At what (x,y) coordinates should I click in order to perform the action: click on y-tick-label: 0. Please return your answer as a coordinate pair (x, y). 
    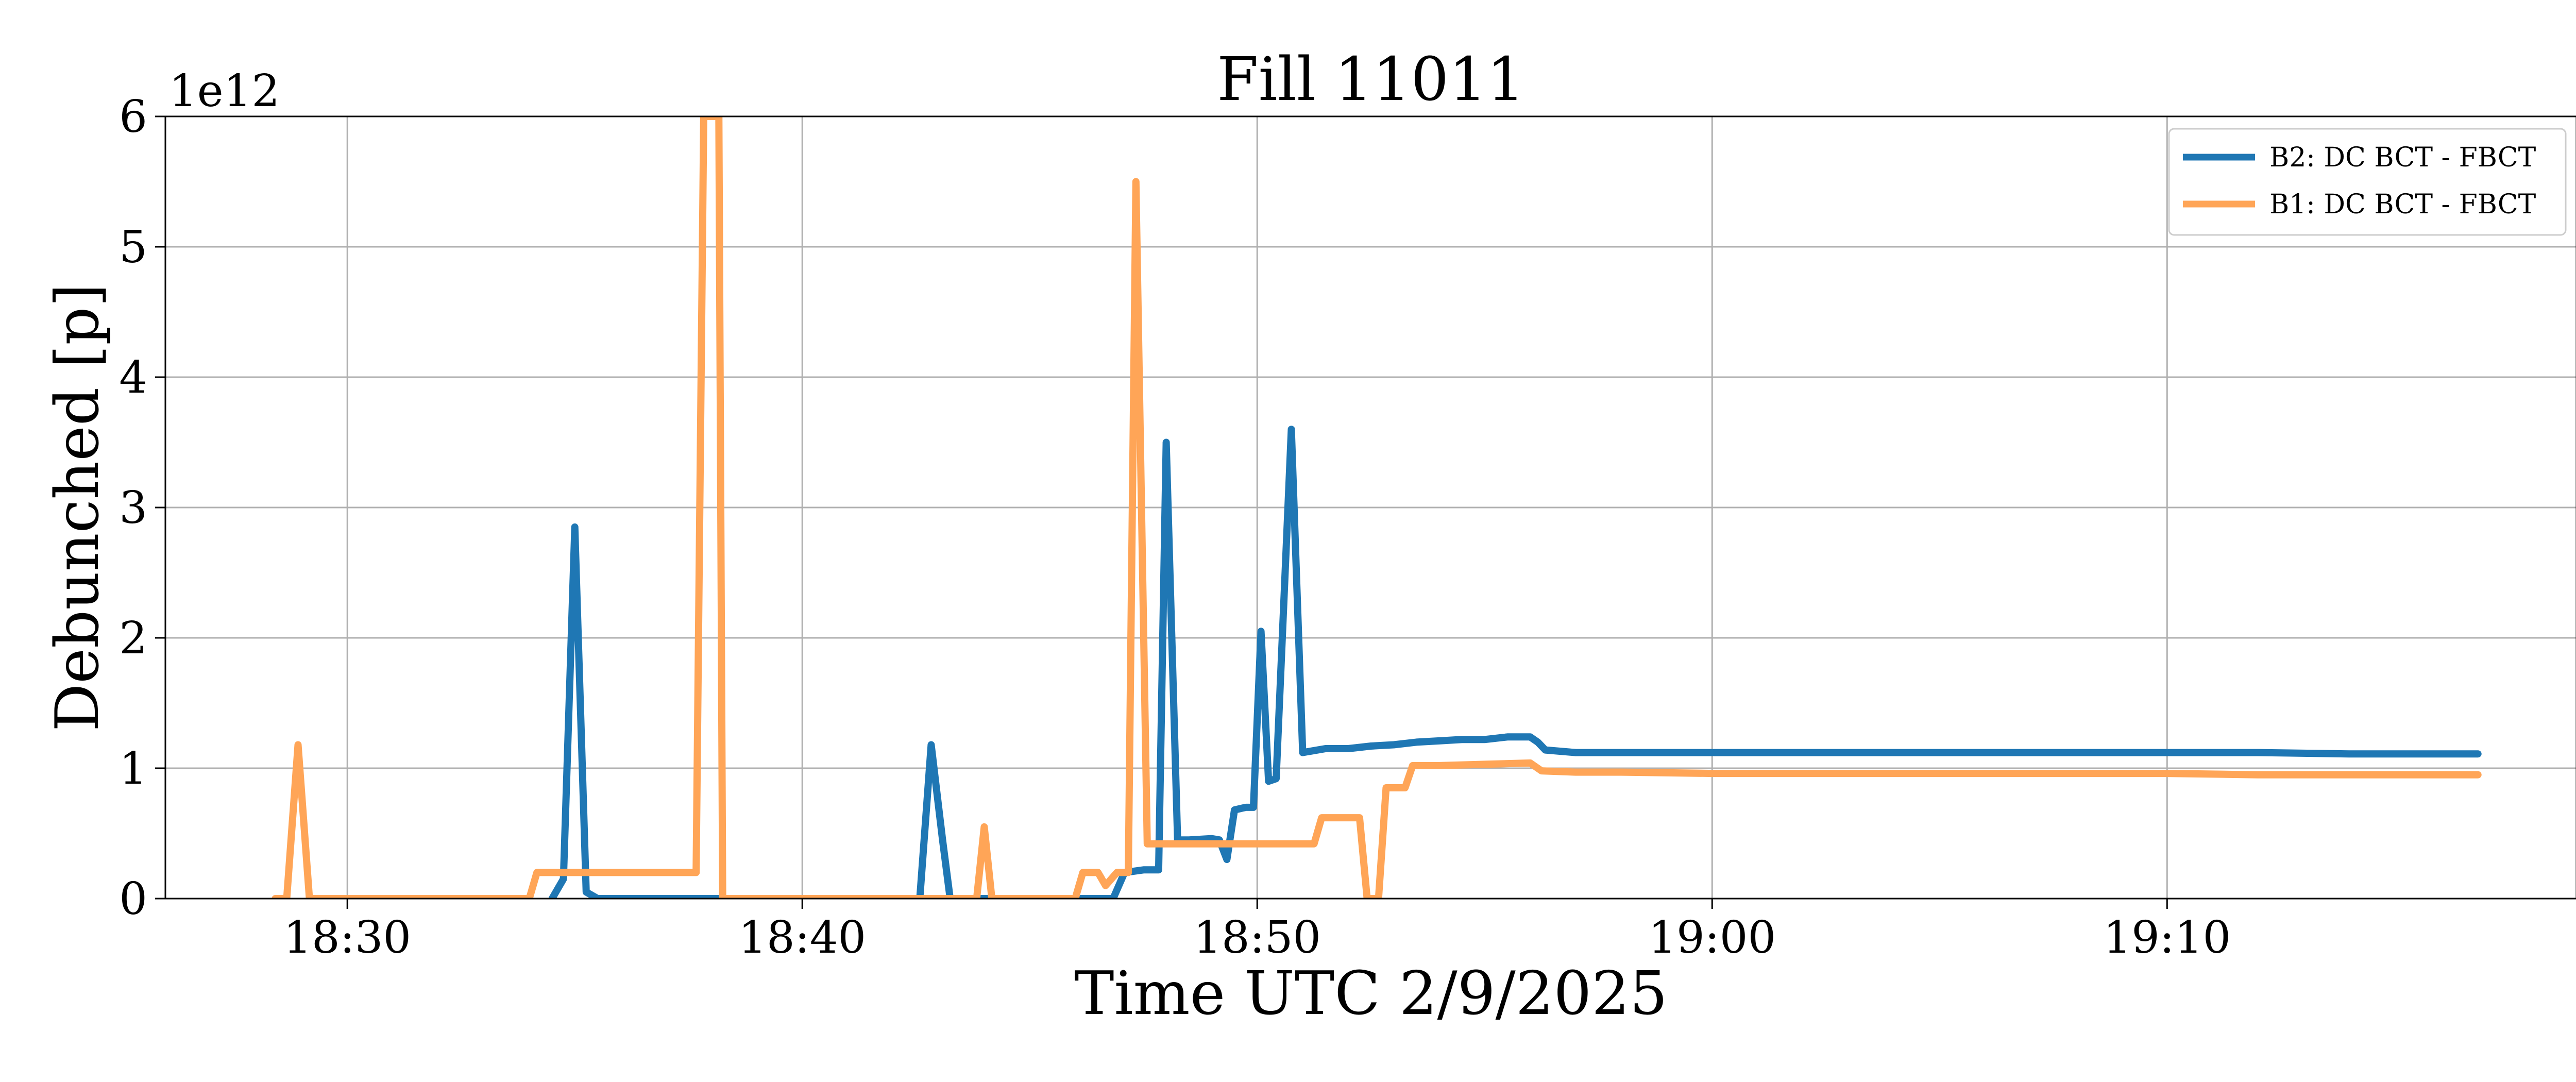
    Looking at the image, I should click on (133, 899).